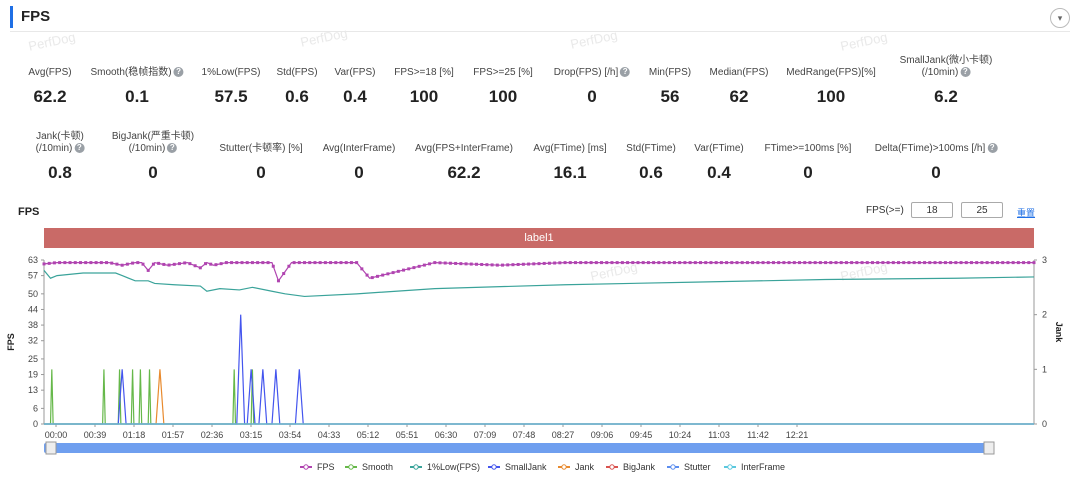 The height and width of the screenshot is (479, 1080). I want to click on metric-label-unit: (/10min)?, so click(946, 73).